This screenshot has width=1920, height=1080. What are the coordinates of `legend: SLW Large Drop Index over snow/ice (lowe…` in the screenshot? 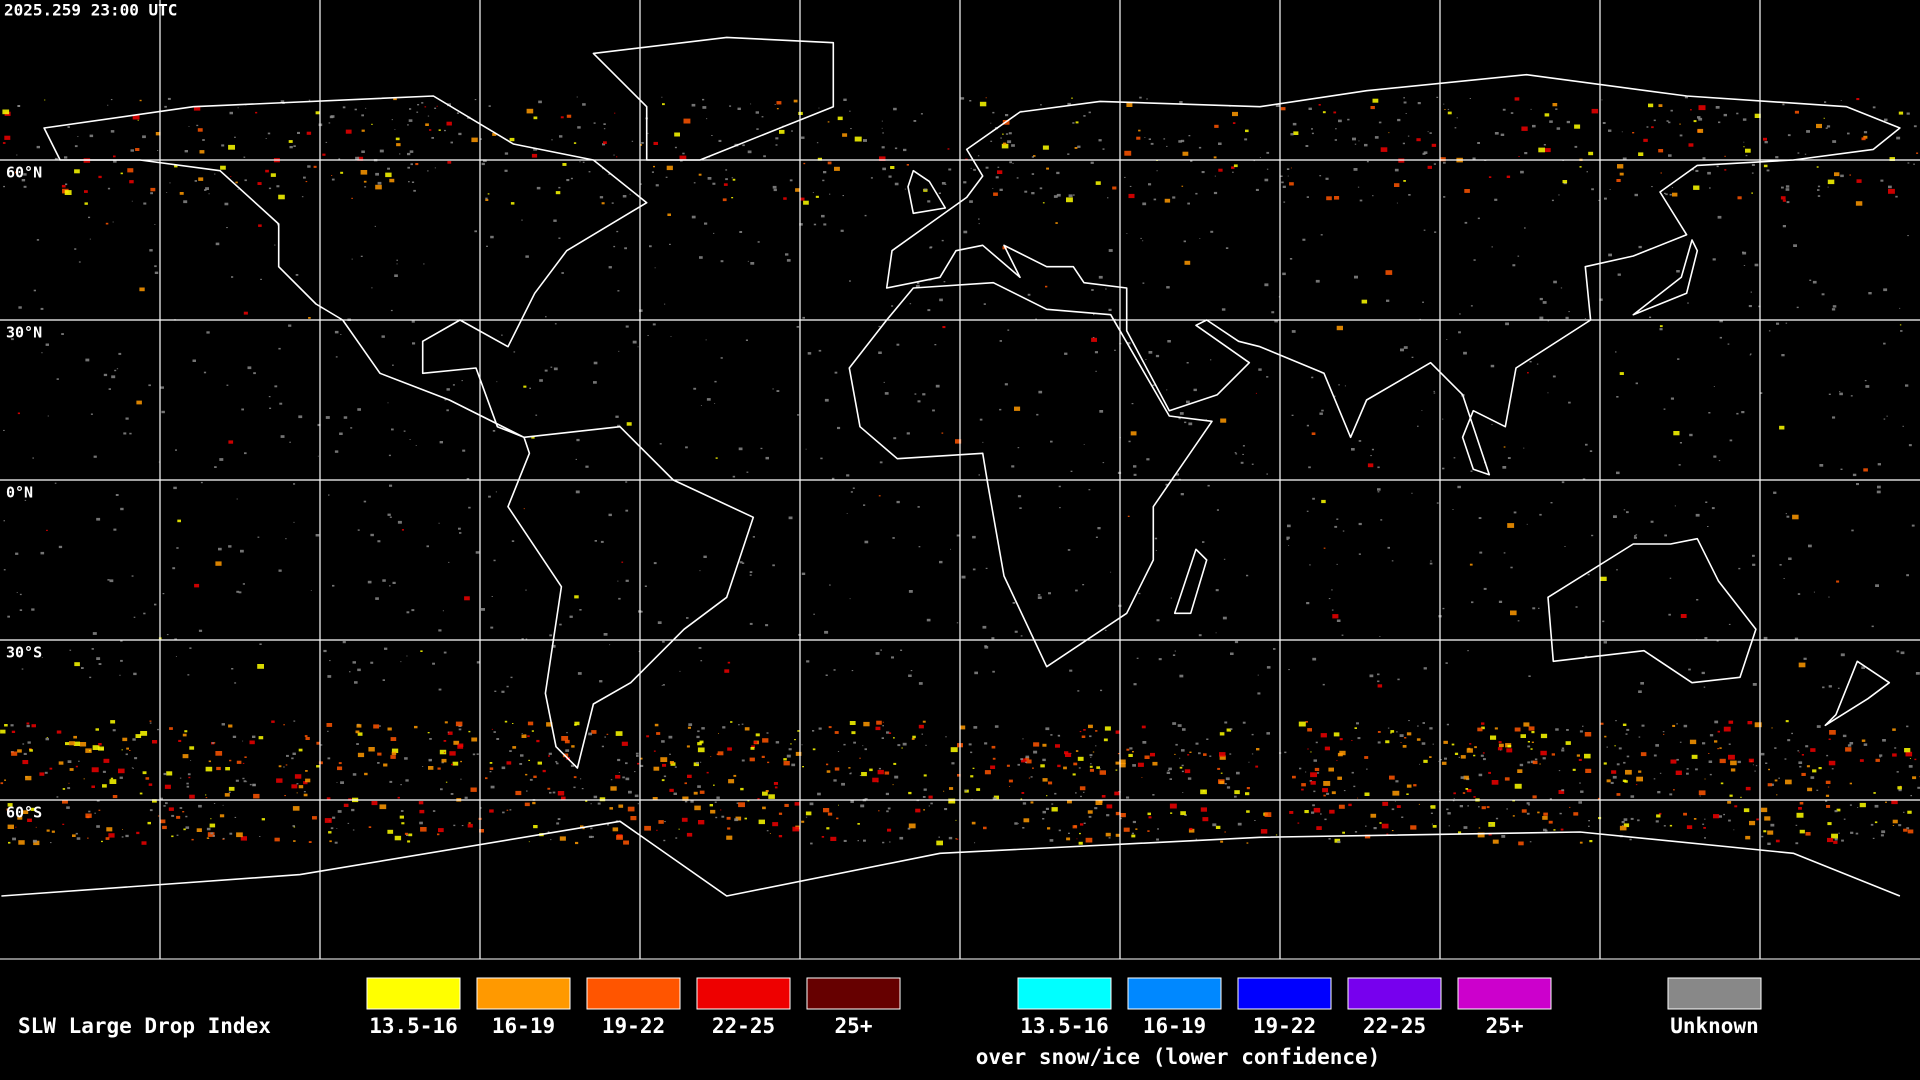 It's located at (890, 1023).